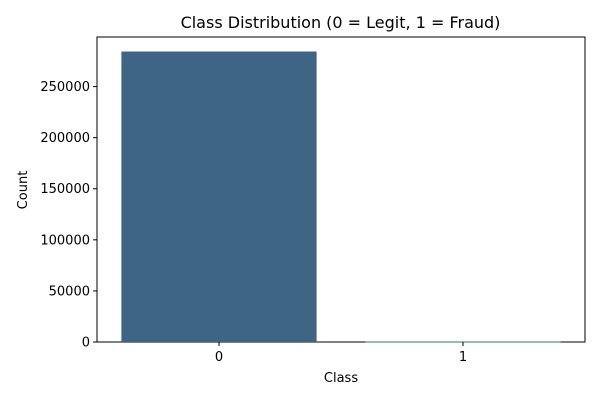  Describe the element at coordinates (65, 87) in the screenshot. I see `y-tick-label: 250000` at that location.